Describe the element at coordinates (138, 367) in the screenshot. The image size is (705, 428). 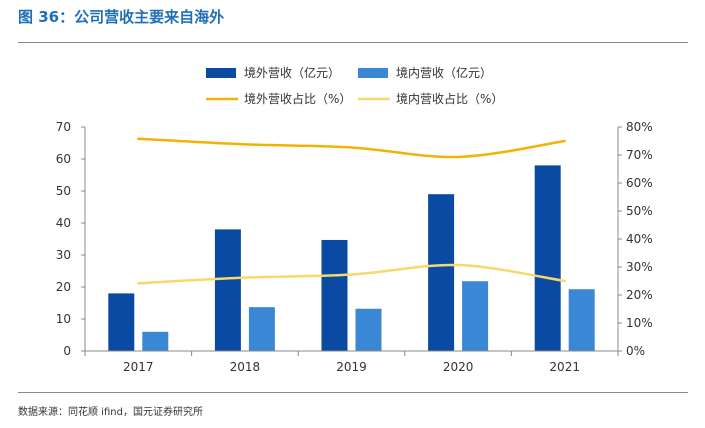
I see `x-tick-label: 2017` at that location.